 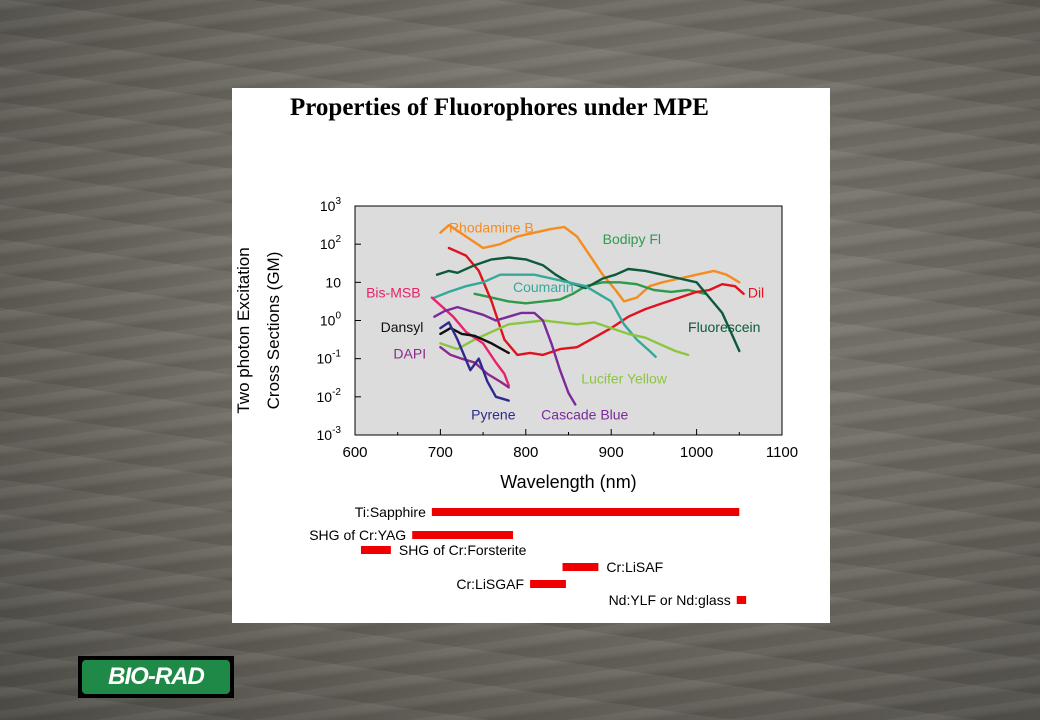 What do you see at coordinates (273, 331) in the screenshot?
I see `y-axis-label: Cross Sections (GM)` at bounding box center [273, 331].